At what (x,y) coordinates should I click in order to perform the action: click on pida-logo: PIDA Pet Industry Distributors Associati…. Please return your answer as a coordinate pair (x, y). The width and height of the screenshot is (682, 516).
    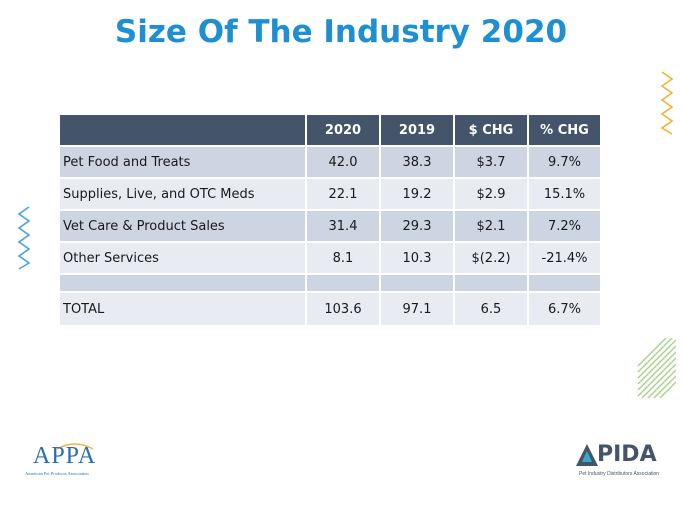
    Looking at the image, I should click on (623, 460).